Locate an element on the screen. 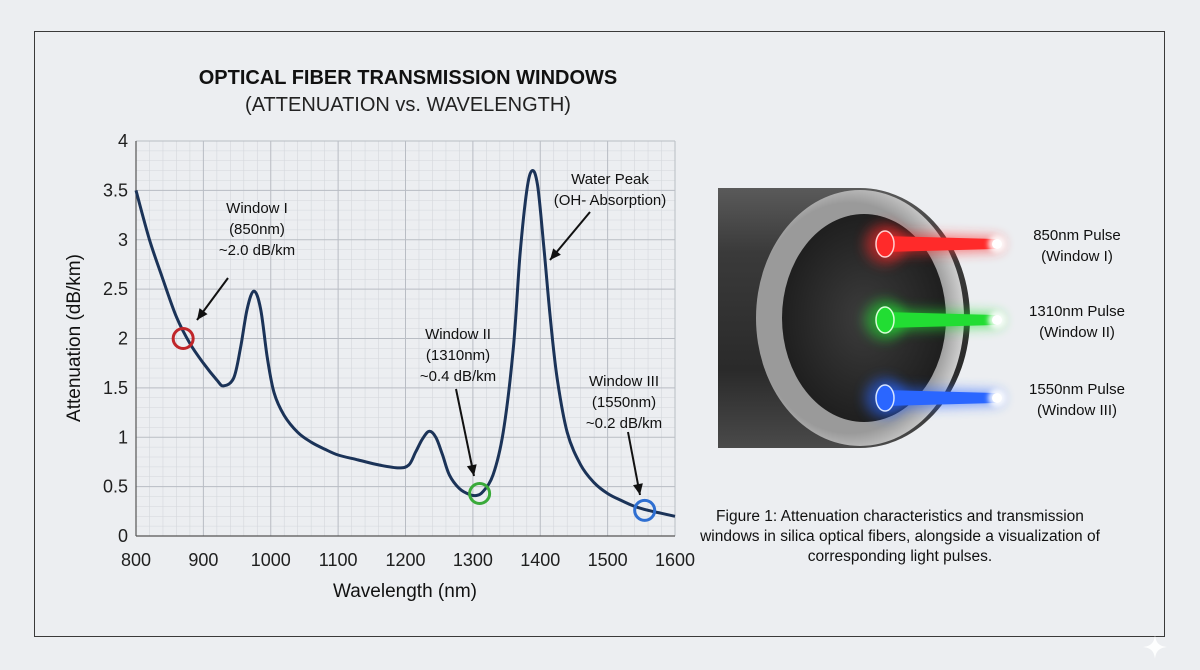  cable-face is located at coordinates (864, 318).